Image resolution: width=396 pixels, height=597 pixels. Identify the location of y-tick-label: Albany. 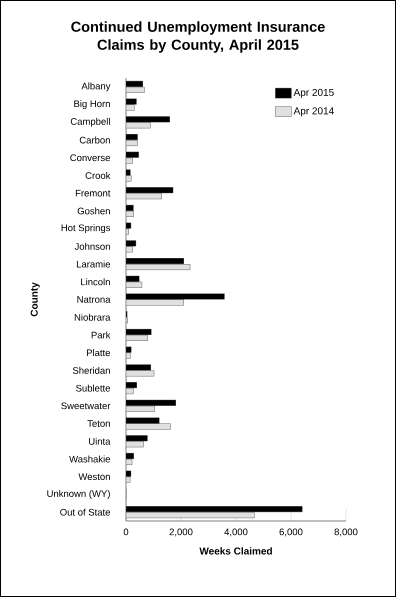
(95, 87).